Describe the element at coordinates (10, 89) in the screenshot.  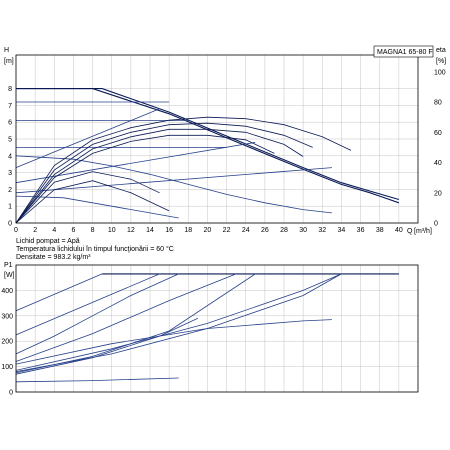
I see `h-tick-label: 8` at that location.